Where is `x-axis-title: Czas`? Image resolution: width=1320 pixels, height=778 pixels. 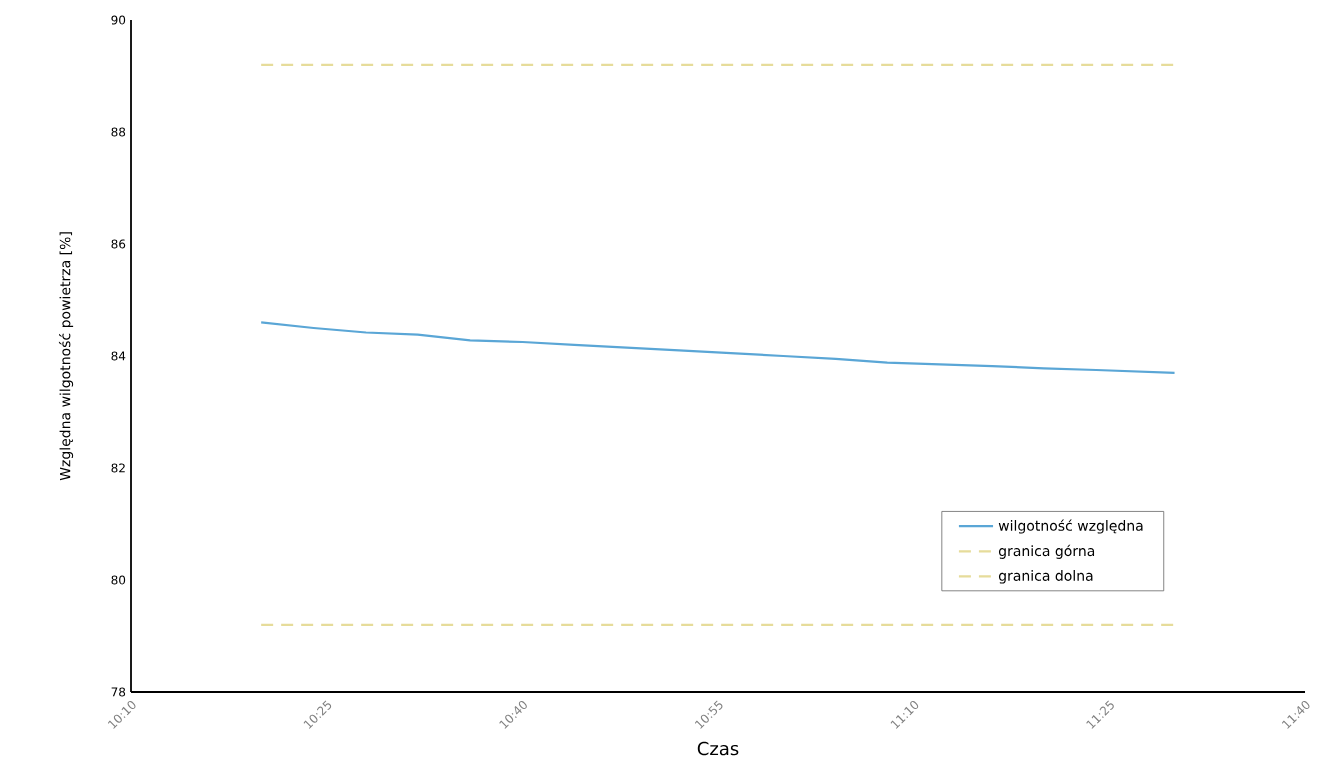
x-axis-title: Czas is located at coordinates (718, 748).